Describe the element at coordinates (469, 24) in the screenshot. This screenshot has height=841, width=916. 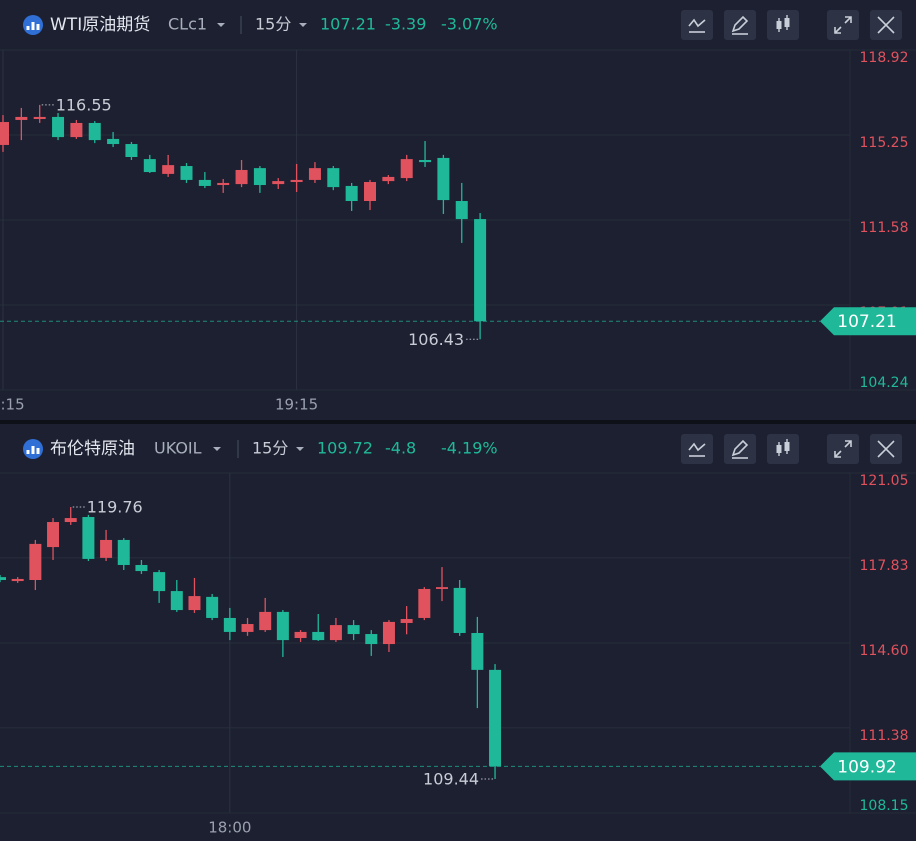
I see `change-percent: -3.07%` at that location.